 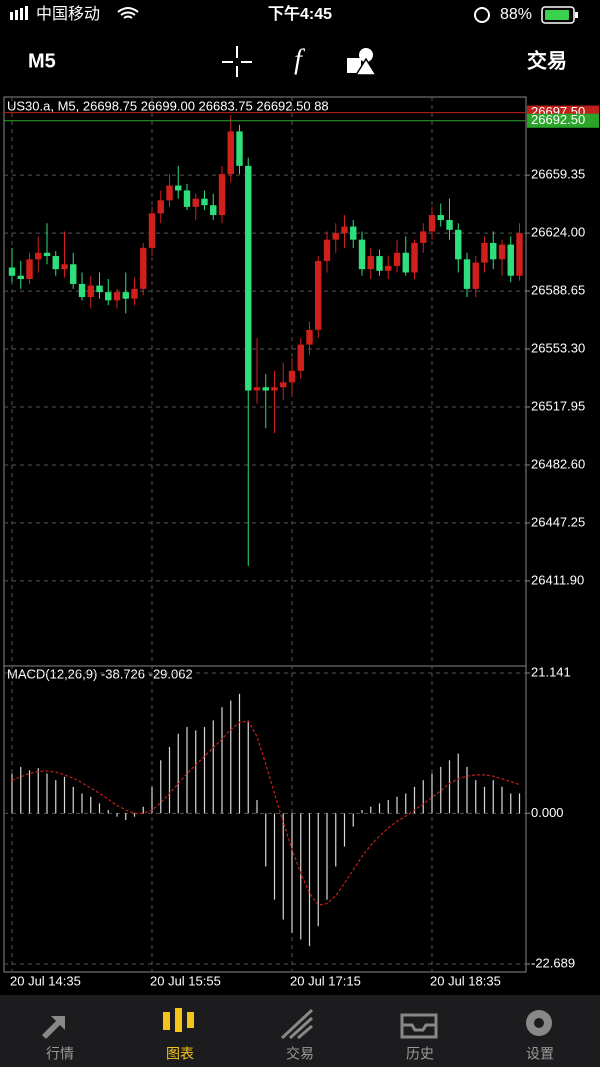 What do you see at coordinates (100, 673) in the screenshot?
I see `macd-title: MACD(12,26,9) -38.726 -29.062` at bounding box center [100, 673].